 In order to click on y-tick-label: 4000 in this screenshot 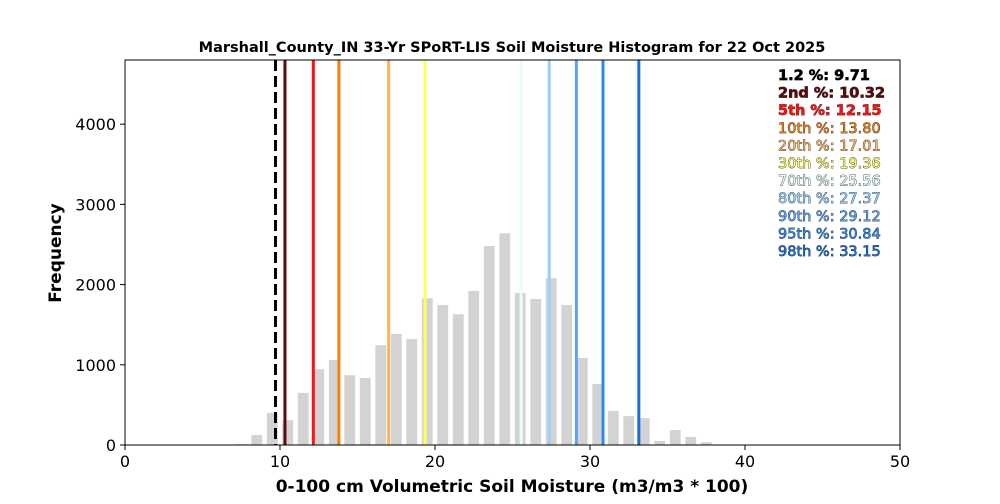, I will do `click(95, 124)`.